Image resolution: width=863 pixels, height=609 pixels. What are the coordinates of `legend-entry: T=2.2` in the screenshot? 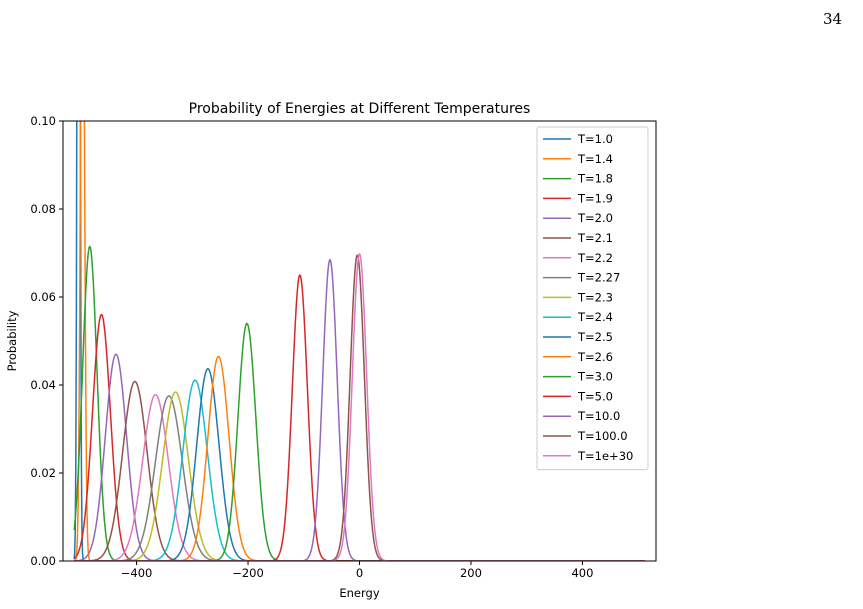 It's located at (595, 258).